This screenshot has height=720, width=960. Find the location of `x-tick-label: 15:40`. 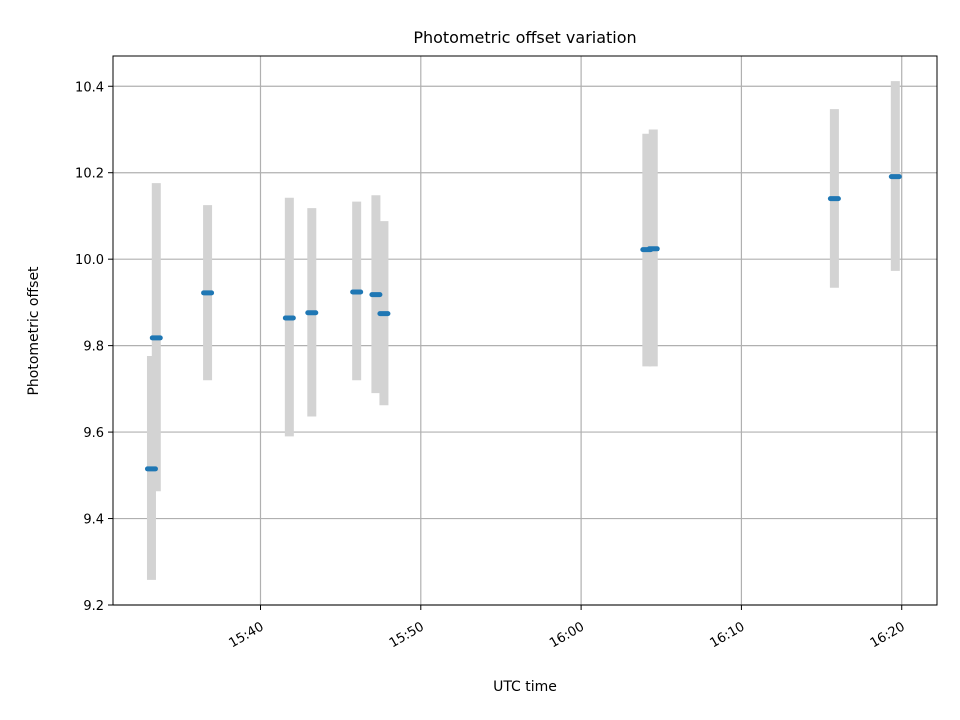

x-tick-label: 15:40 is located at coordinates (247, 635).